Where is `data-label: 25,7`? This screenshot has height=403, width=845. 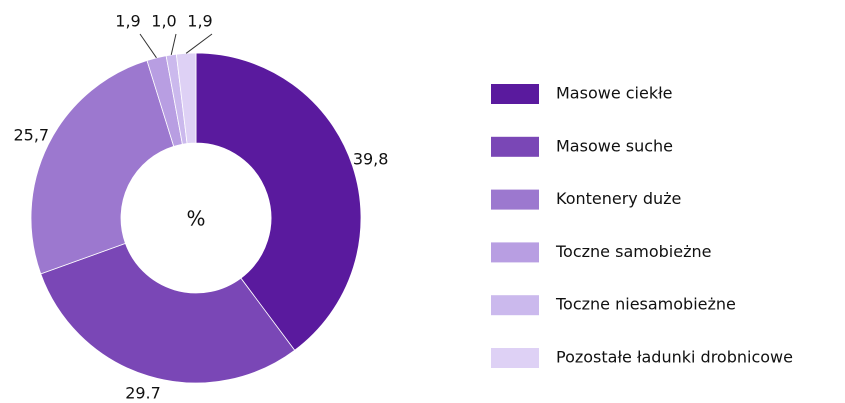
data-label: 25,7 is located at coordinates (31, 135).